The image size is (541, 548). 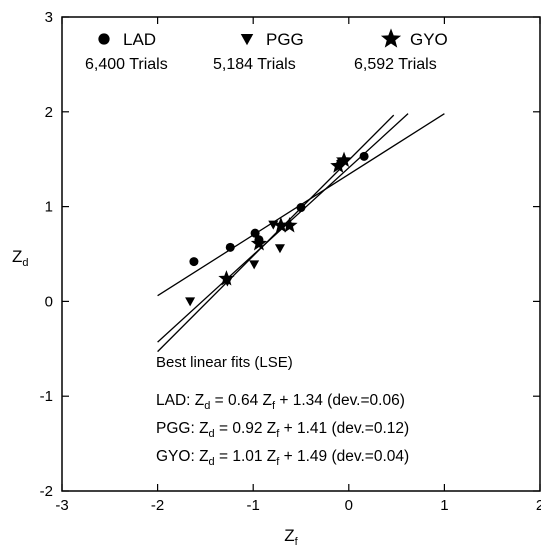 I want to click on y-axis-label: Zd, so click(x=20, y=258).